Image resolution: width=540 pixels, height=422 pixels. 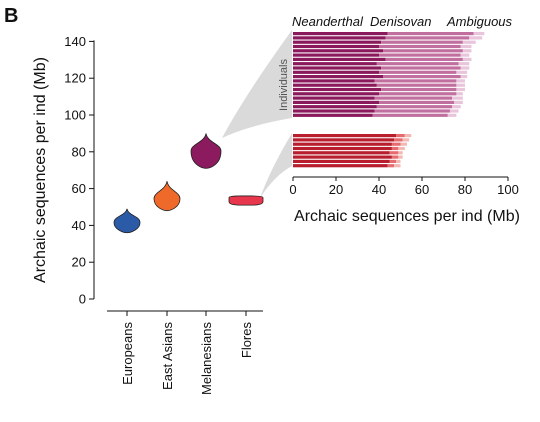 What do you see at coordinates (167, 356) in the screenshot?
I see `x-tick-label: East Asians` at bounding box center [167, 356].